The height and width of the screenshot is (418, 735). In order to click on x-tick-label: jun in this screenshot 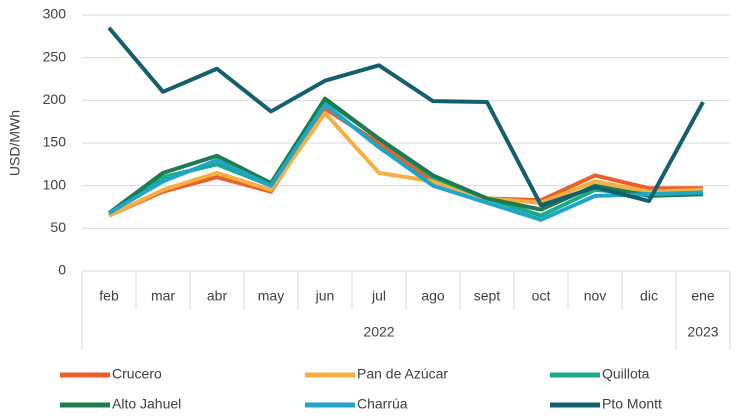, I will do `click(325, 296)`.